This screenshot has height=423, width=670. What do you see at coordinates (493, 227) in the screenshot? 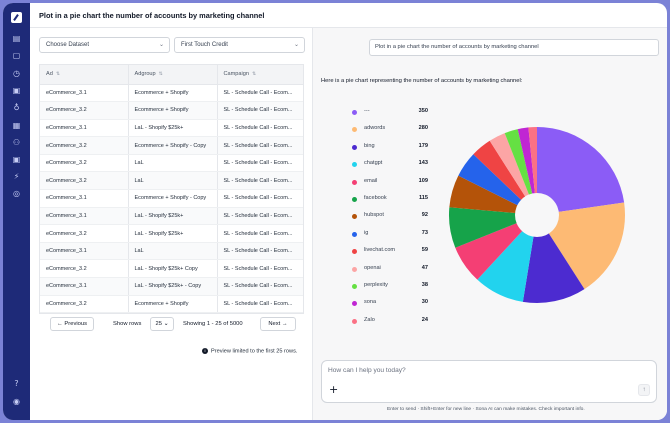
I see `pie-slice-facebook` at bounding box center [493, 227].